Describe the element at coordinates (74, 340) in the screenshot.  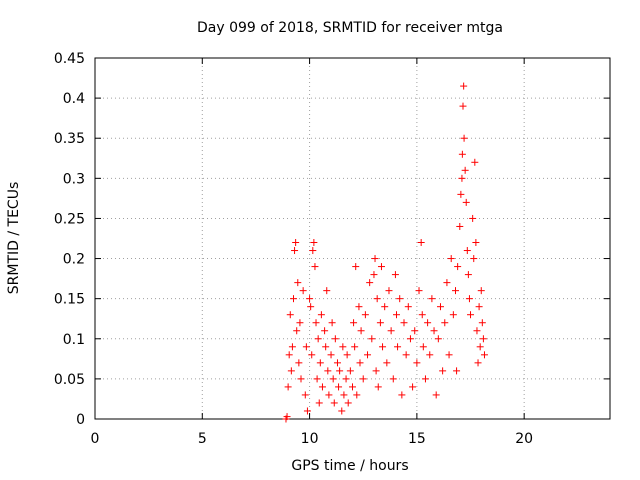
I see `y-tick-label: 0.1` at that location.